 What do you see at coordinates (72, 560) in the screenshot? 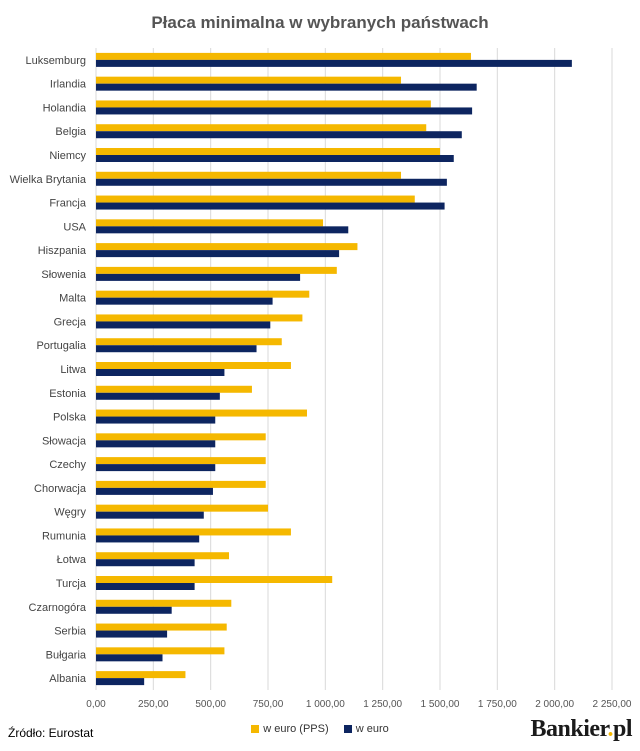
I see `category-label: Łotwa` at bounding box center [72, 560].